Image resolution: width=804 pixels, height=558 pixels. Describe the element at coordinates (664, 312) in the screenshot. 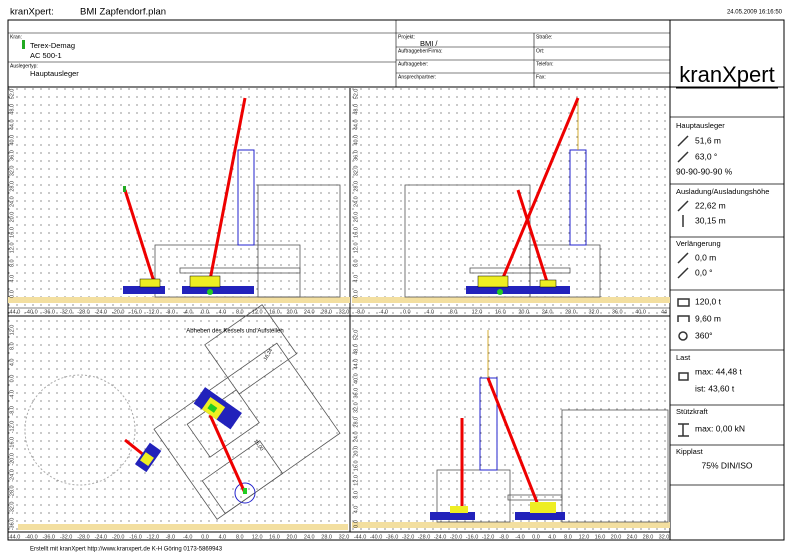

I see `axis-label: 44` at that location.